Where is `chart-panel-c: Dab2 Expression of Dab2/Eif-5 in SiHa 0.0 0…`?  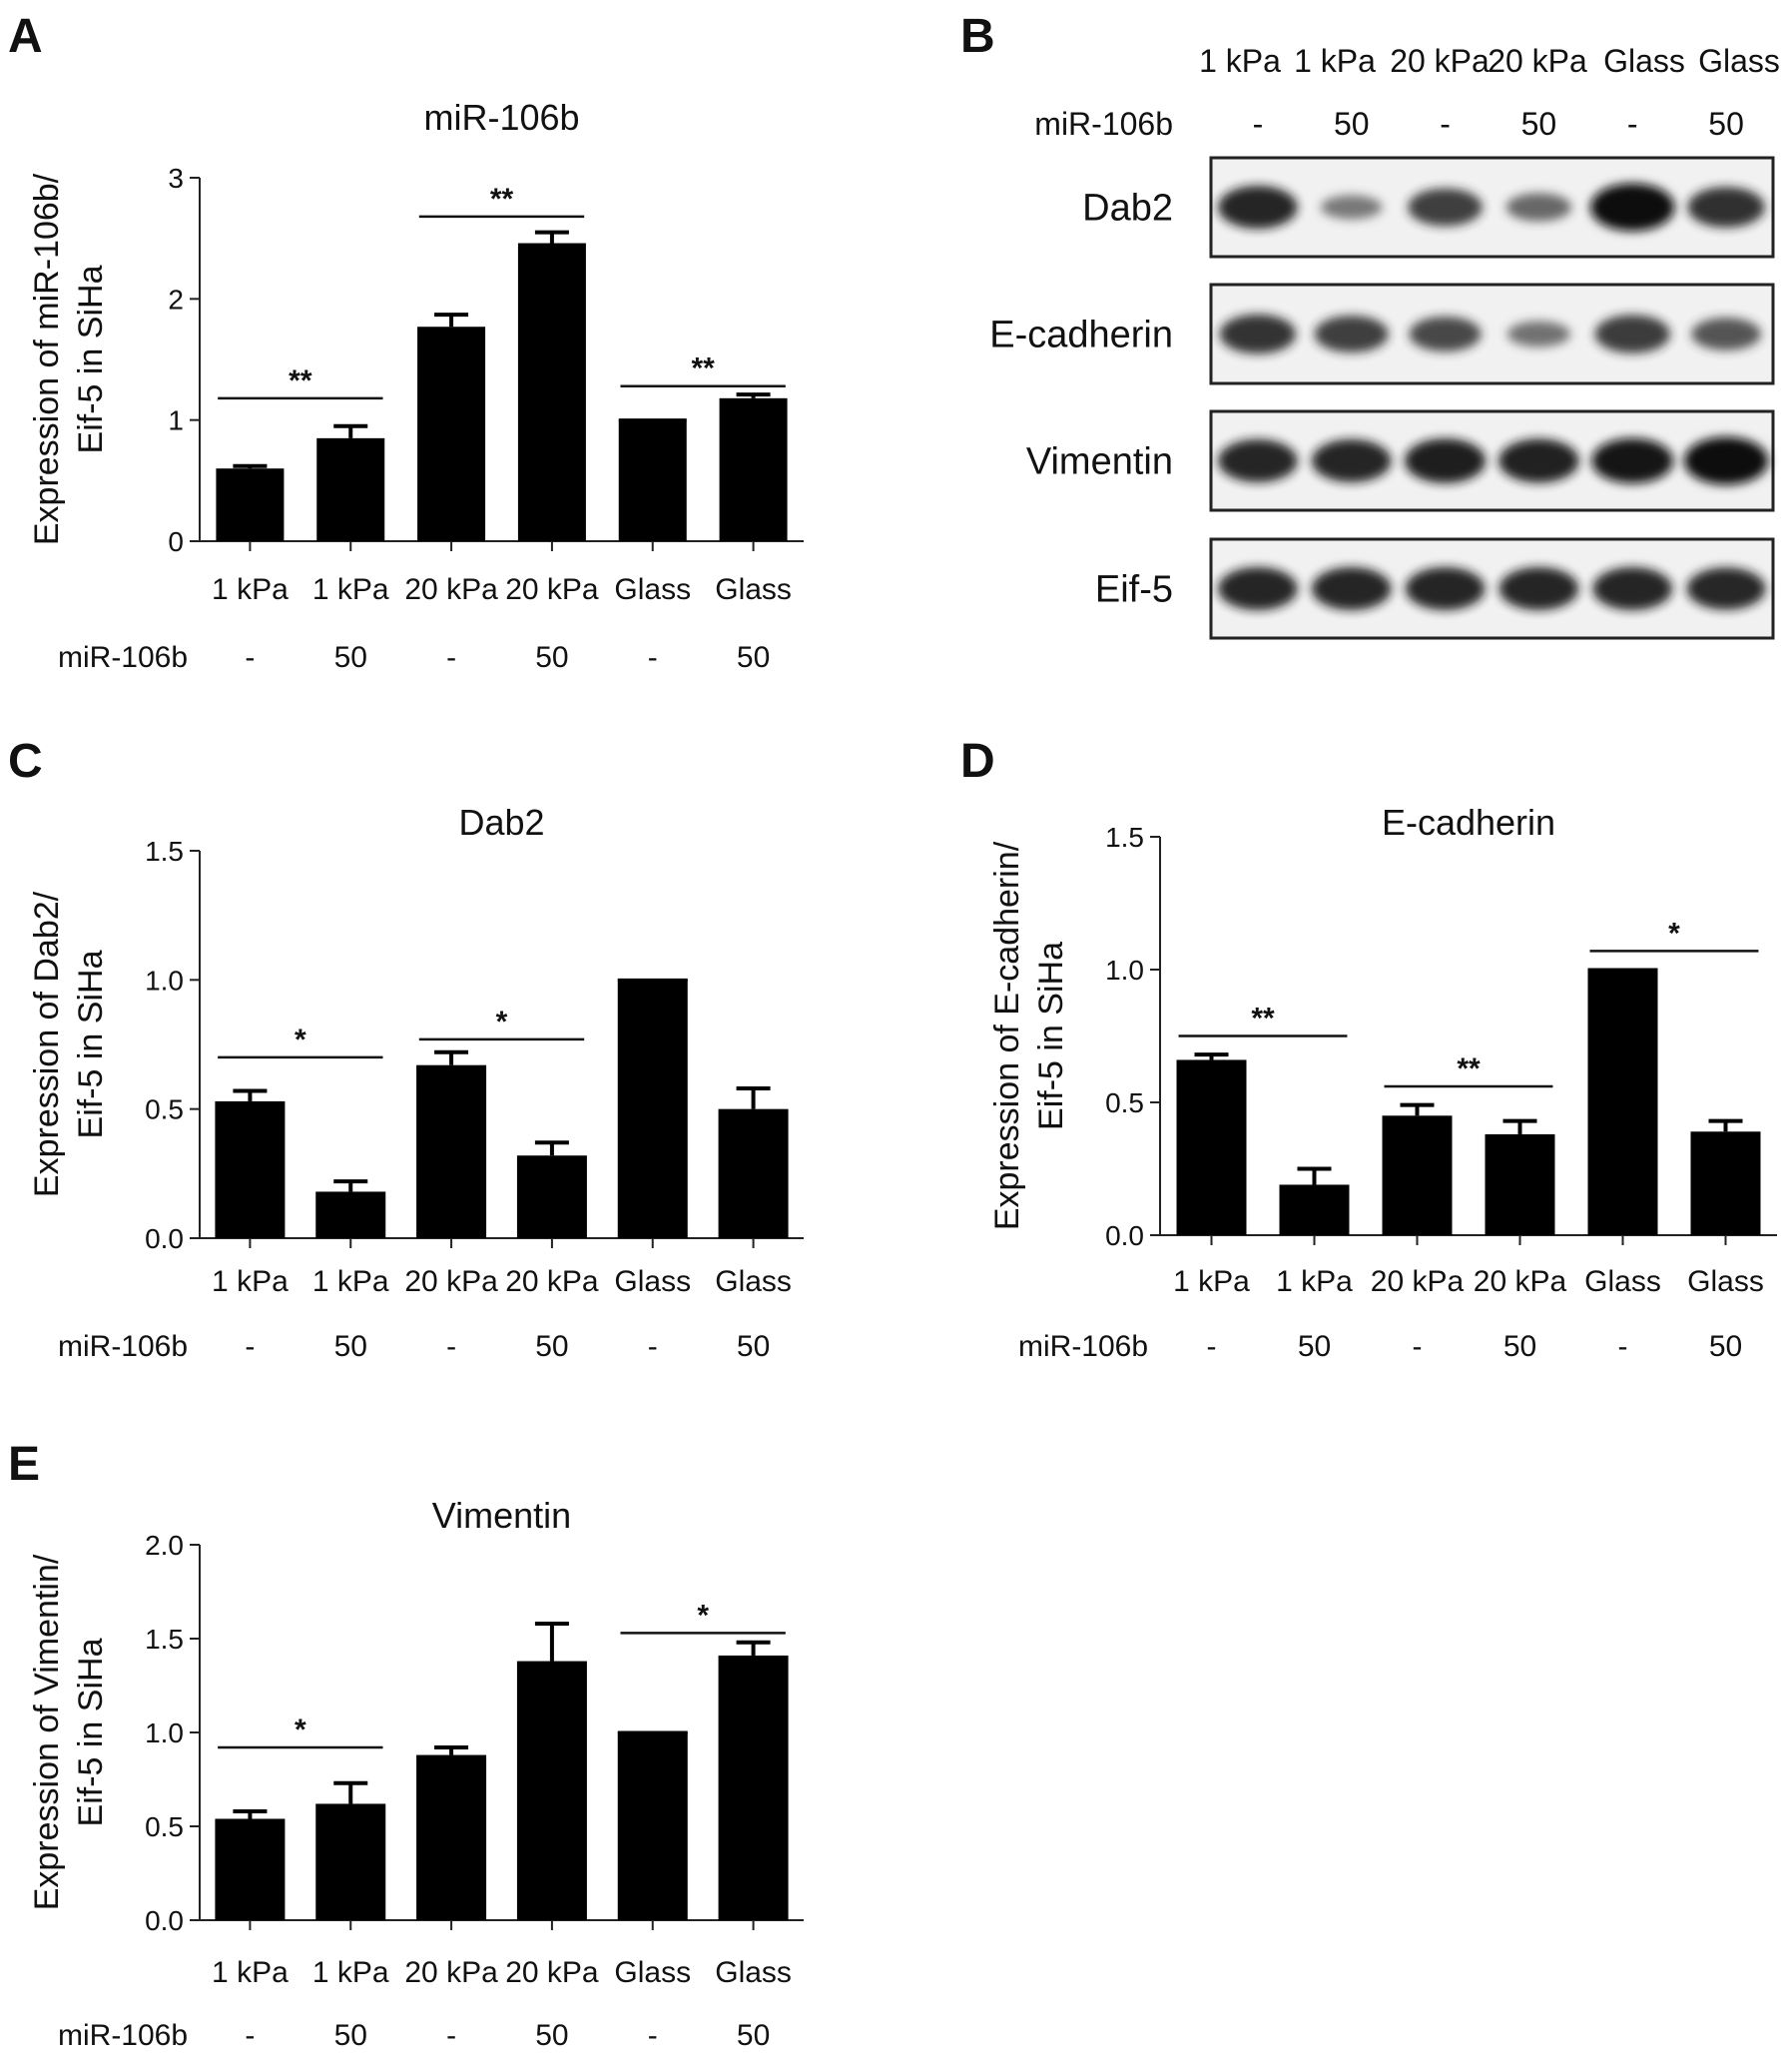 chart-panel-c: Dab2 Expression of Dab2/Eif-5 in SiHa 0.0 0… is located at coordinates (416, 1082).